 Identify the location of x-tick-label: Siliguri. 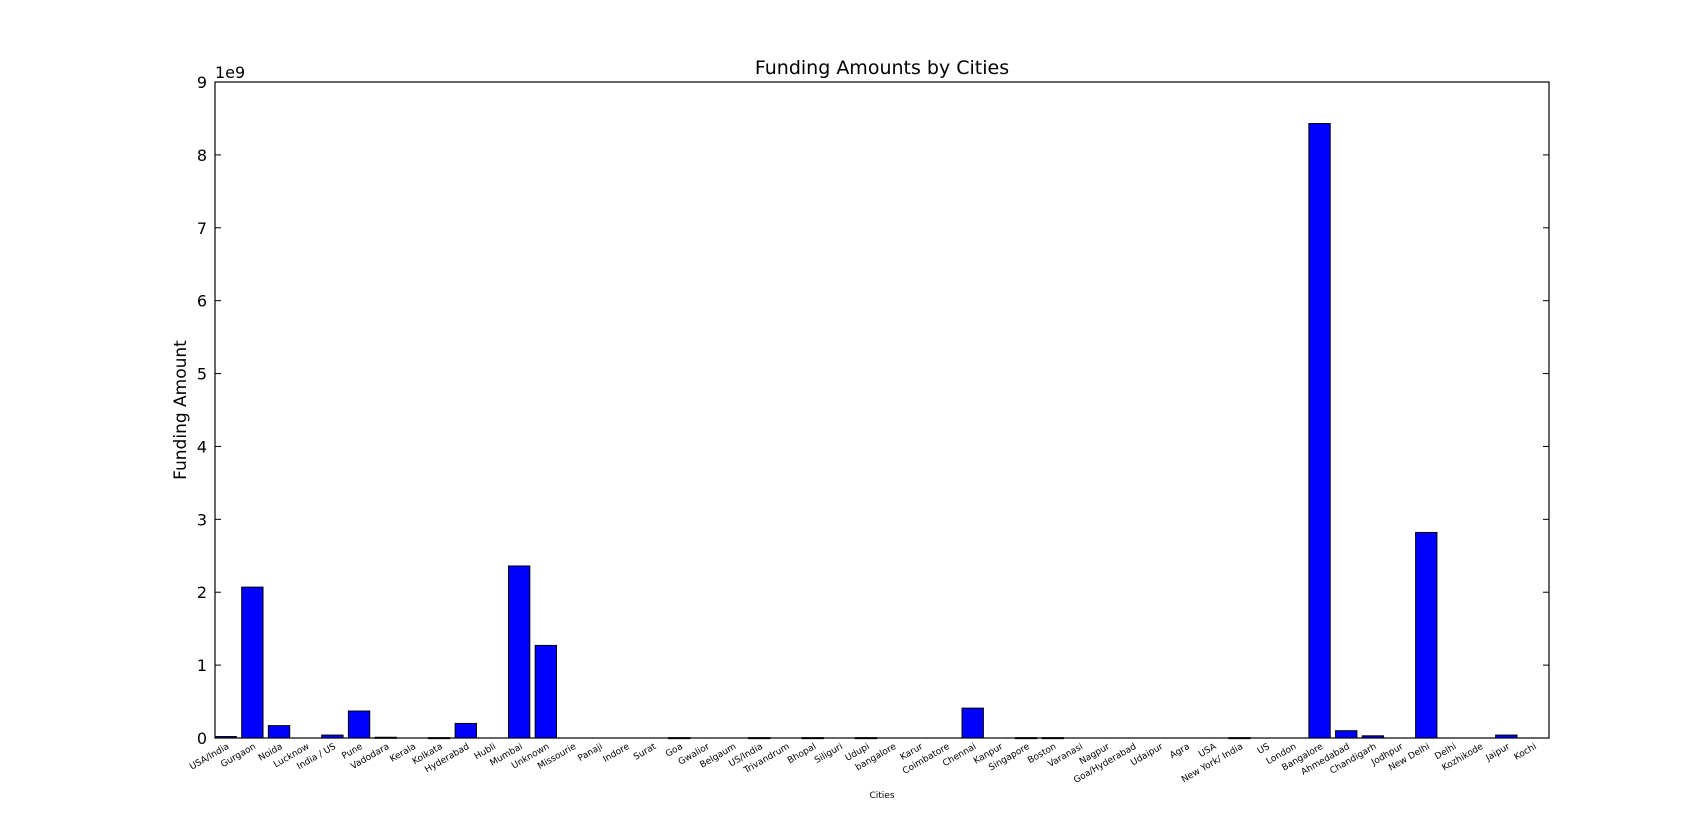
(829, 754).